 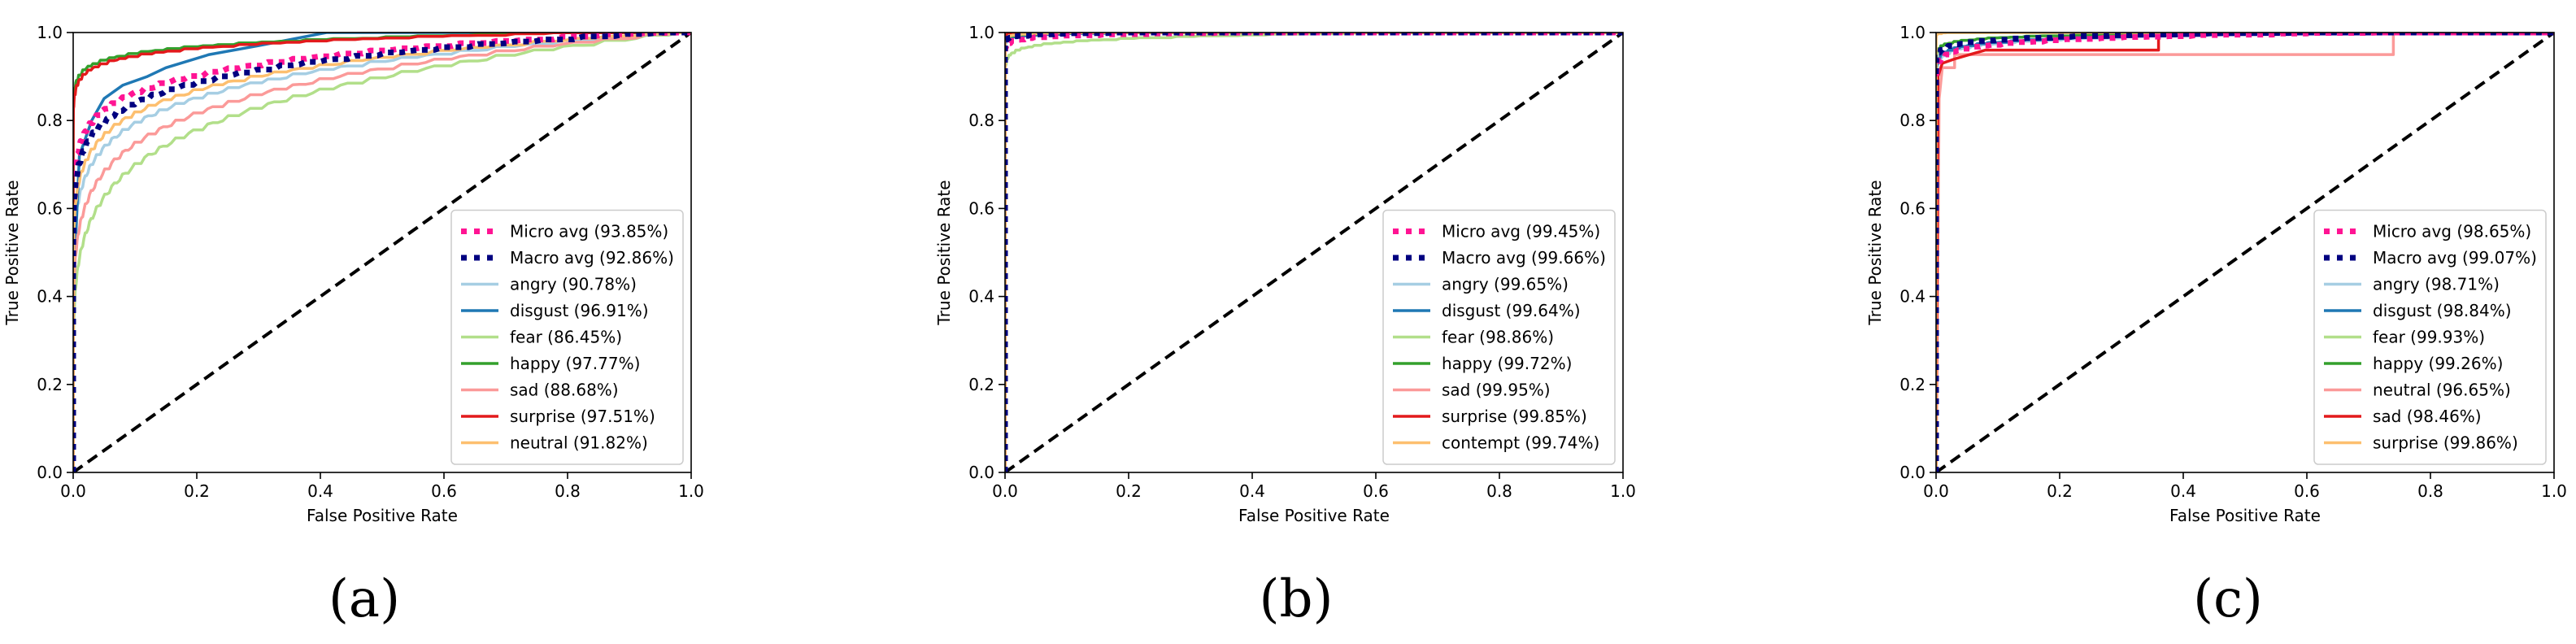 I want to click on legend-label: Micro avg (93.85%), so click(x=589, y=232).